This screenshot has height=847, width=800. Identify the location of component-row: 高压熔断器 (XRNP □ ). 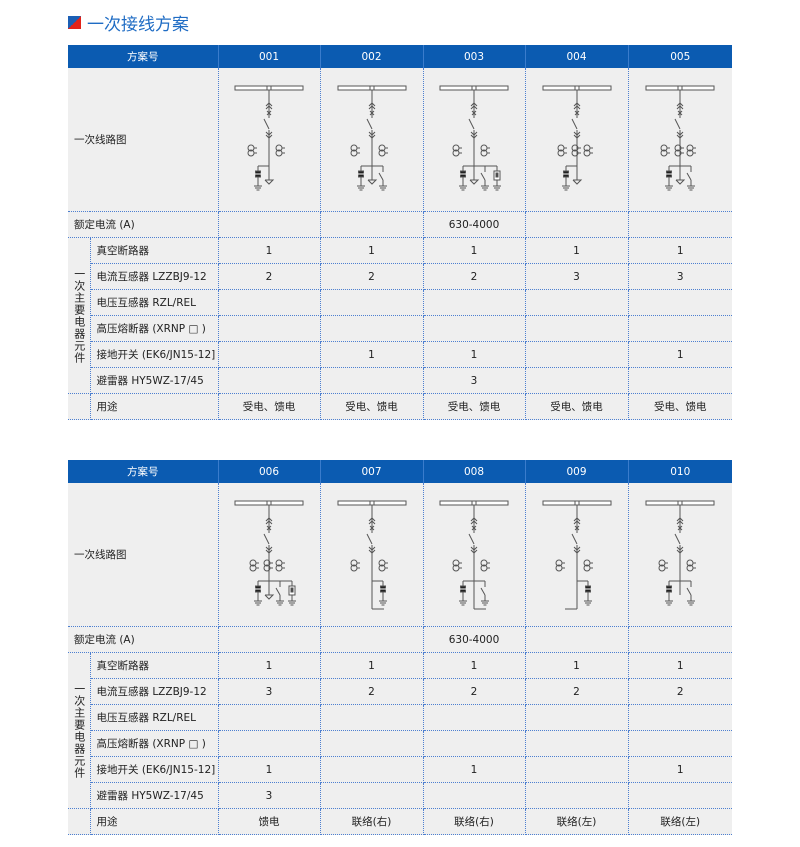
(400, 743).